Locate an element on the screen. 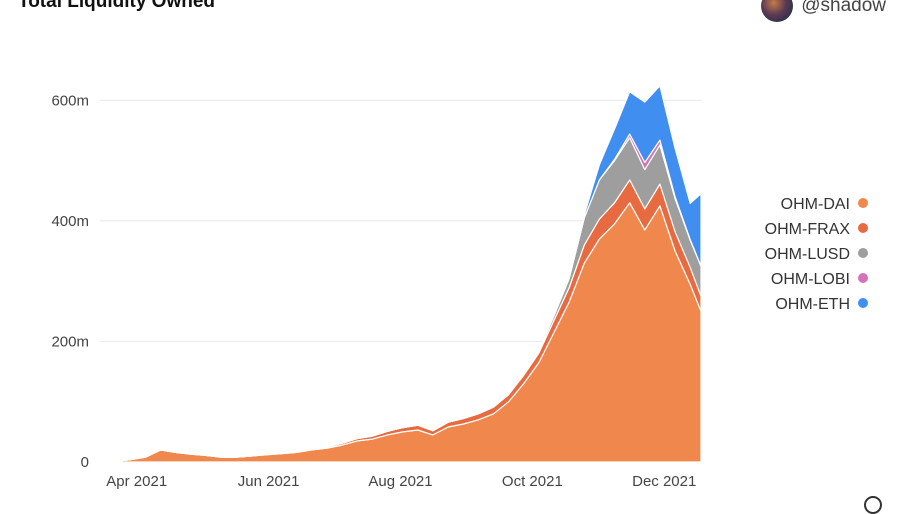  legend-label: OHM-LUSD is located at coordinates (807, 254).